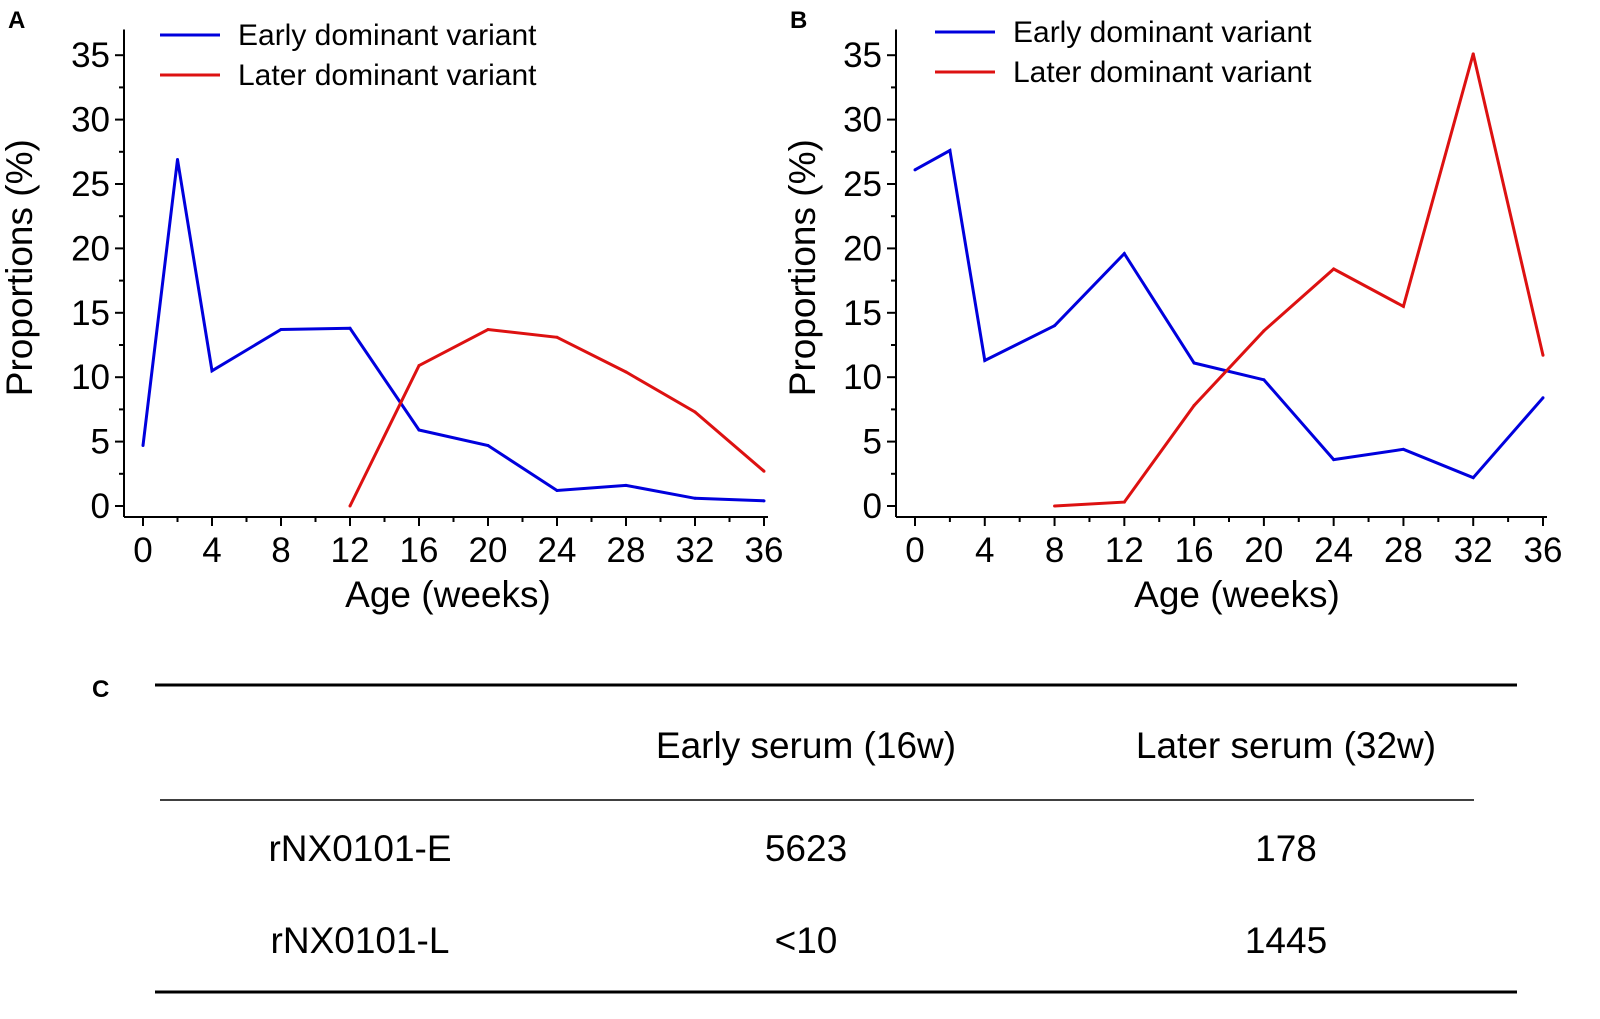 The width and height of the screenshot is (1600, 1019). I want to click on y-axis-title-b: Proportions (%), so click(802, 267).